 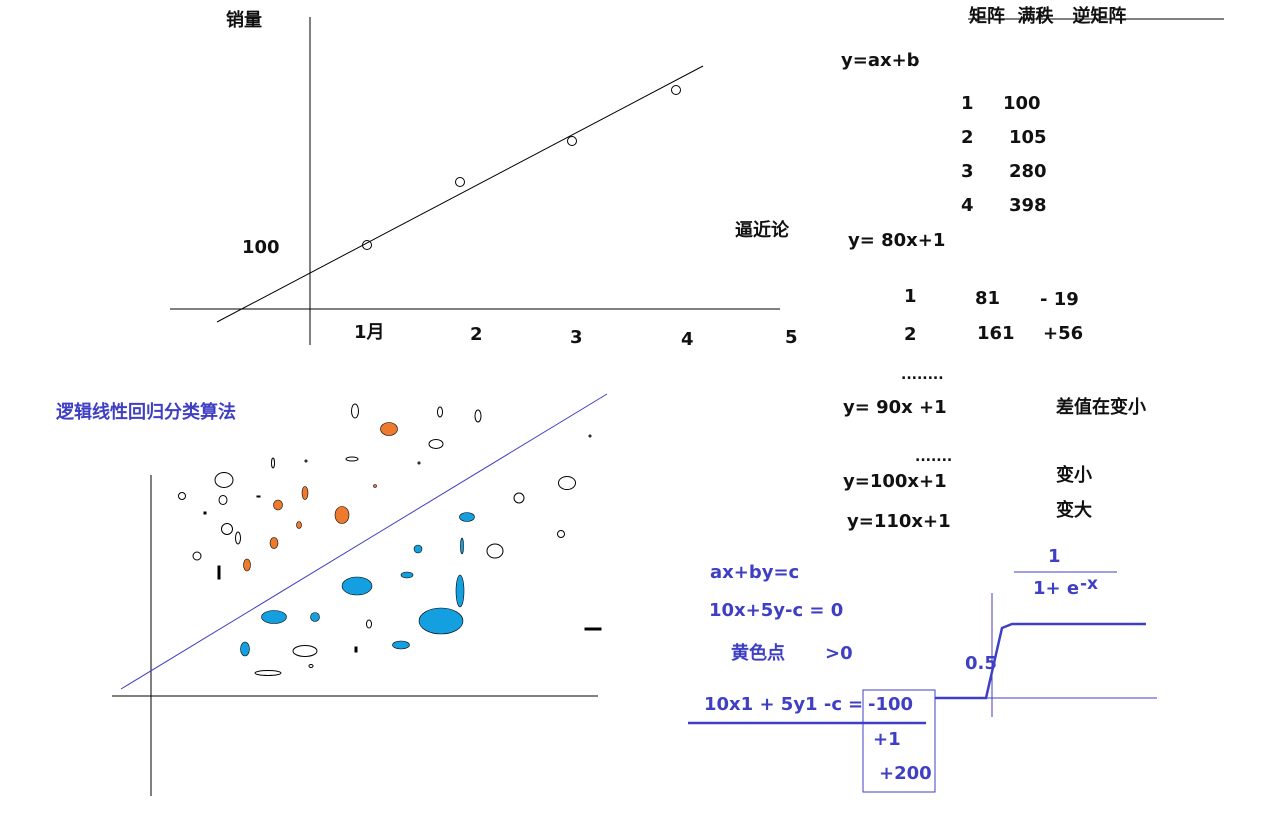 I want to click on matrix-header: 矩阵 满秩 逆矩阵, so click(x=1048, y=16).